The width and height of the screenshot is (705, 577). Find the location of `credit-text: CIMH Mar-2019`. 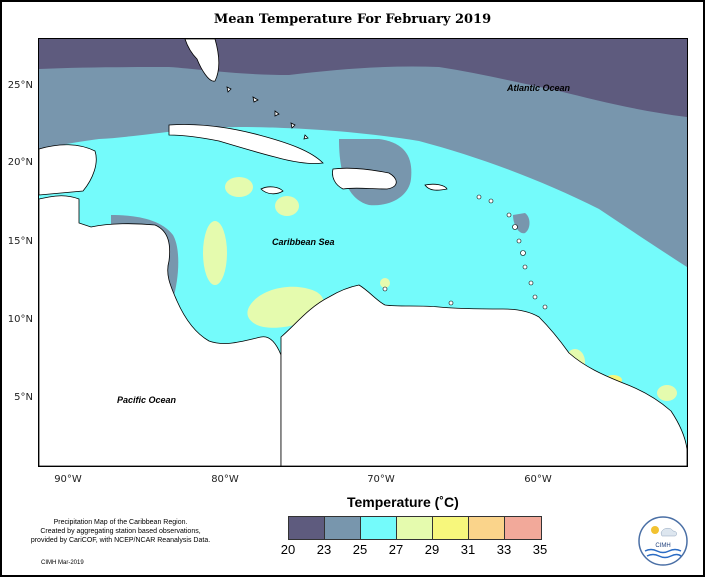

credit-text: CIMH Mar-2019 is located at coordinates (62, 563).